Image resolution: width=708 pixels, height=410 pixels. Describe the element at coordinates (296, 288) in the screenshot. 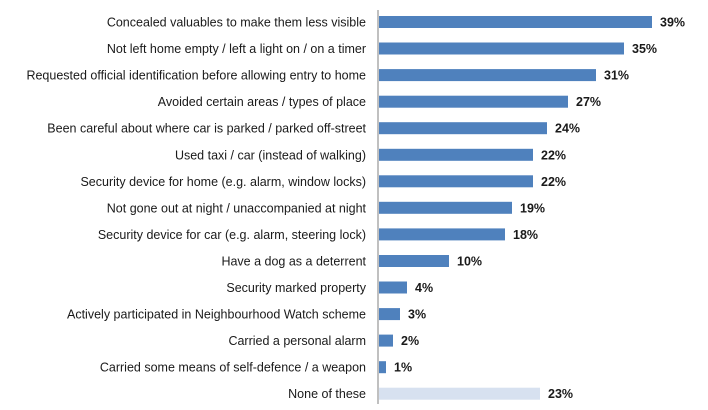

I see `category-label: Security marked property` at that location.